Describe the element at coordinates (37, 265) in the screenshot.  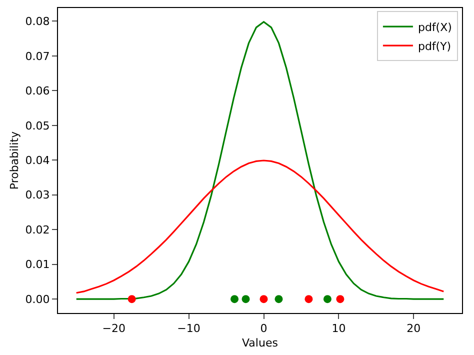
I see `y-tick-label: 0.01` at that location.